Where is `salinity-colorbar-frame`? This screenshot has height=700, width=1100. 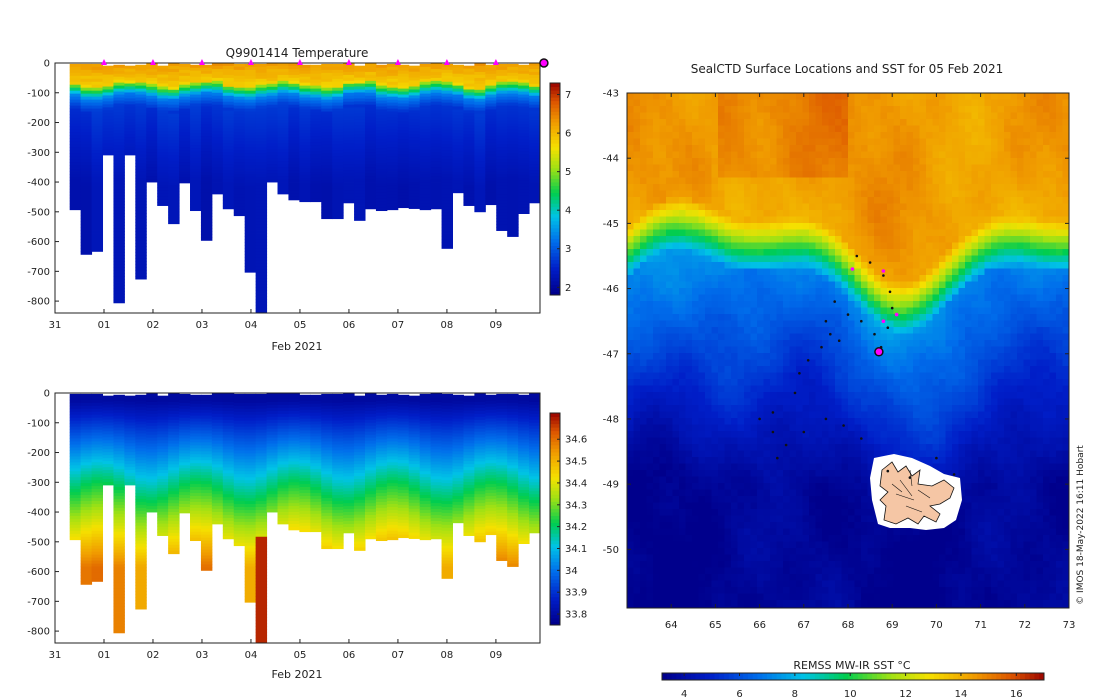 salinity-colorbar-frame is located at coordinates (555, 519).